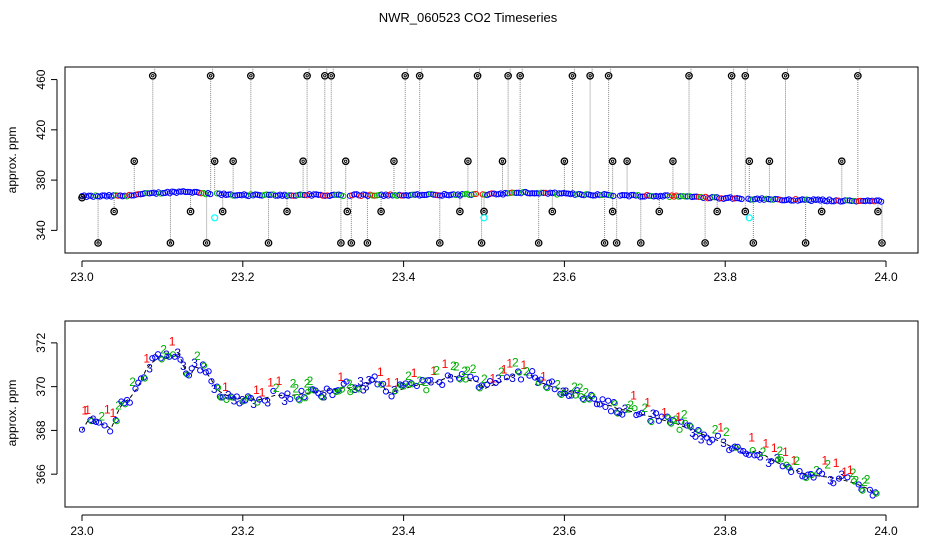  Describe the element at coordinates (243, 531) in the screenshot. I see `bottom-x-tick-label: 23.2` at that location.